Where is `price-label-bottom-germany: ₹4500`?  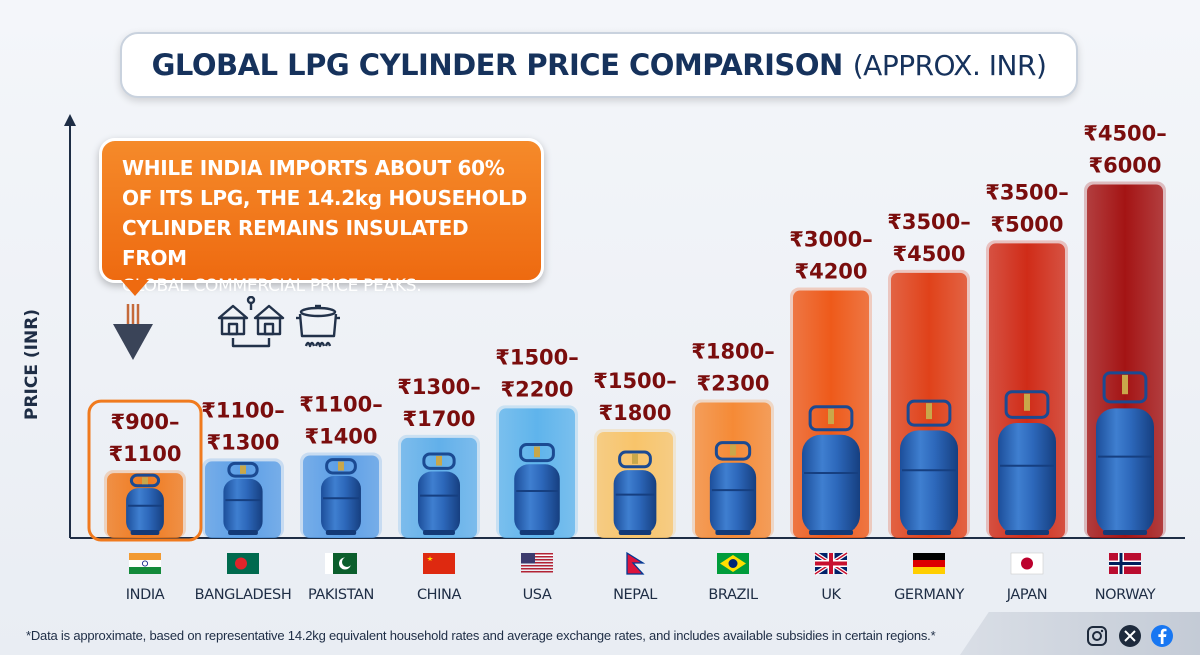 price-label-bottom-germany: ₹4500 is located at coordinates (928, 254).